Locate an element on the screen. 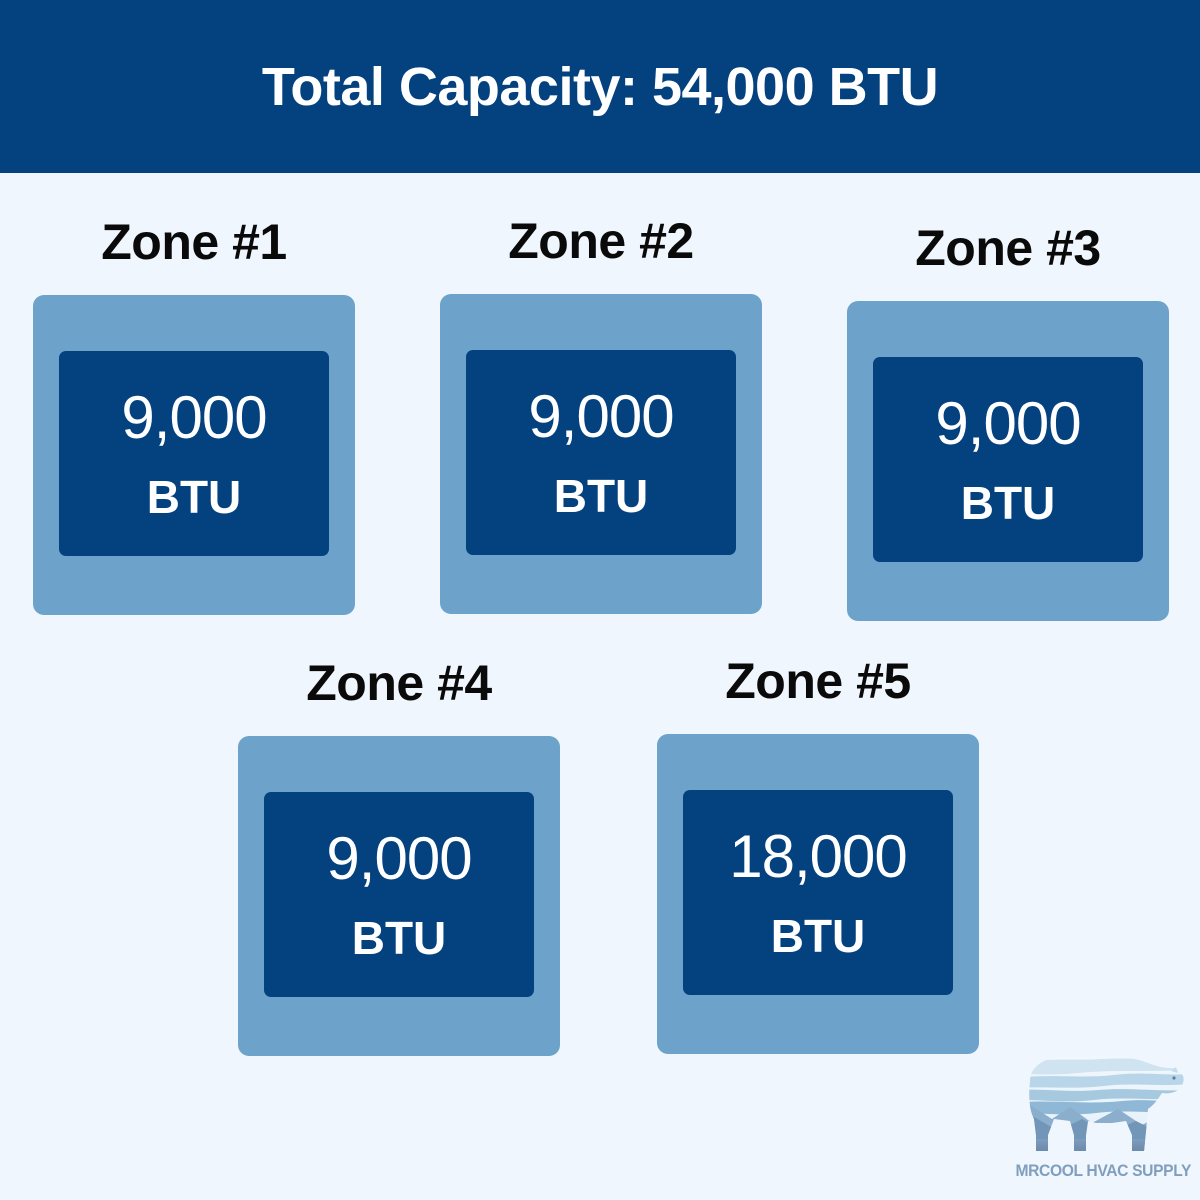 Image resolution: width=1200 pixels, height=1200 pixels. zone-capacity-box-1: 9,000 BTU is located at coordinates (194, 453).